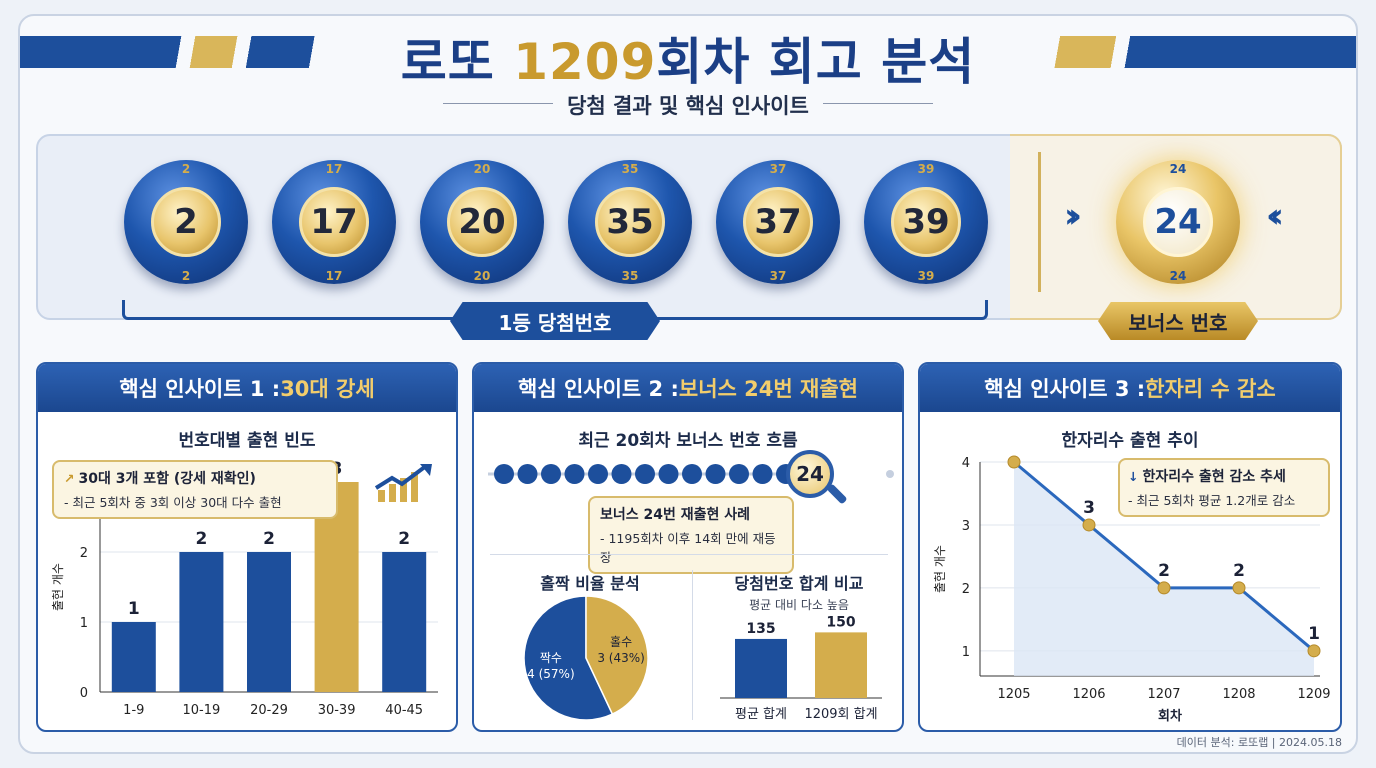 The image size is (1376, 768). What do you see at coordinates (1163, 694) in the screenshot?
I see `x-tick-label: 1207` at bounding box center [1163, 694].